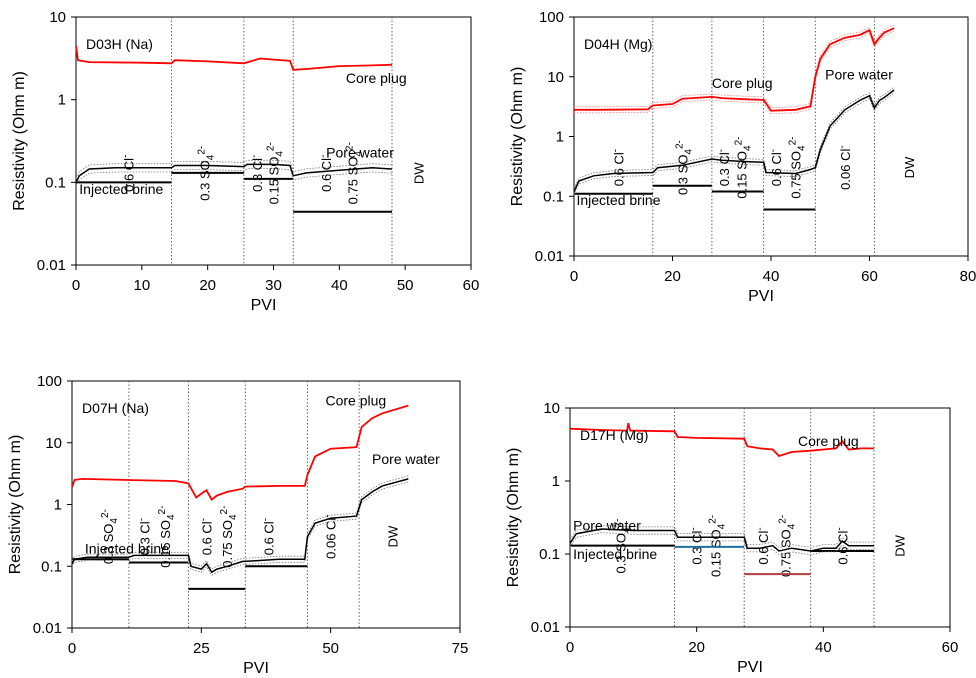 This screenshot has height=678, width=976. Describe the element at coordinates (614, 435) in the screenshot. I see `chart-title: D17H (Mg)` at that location.